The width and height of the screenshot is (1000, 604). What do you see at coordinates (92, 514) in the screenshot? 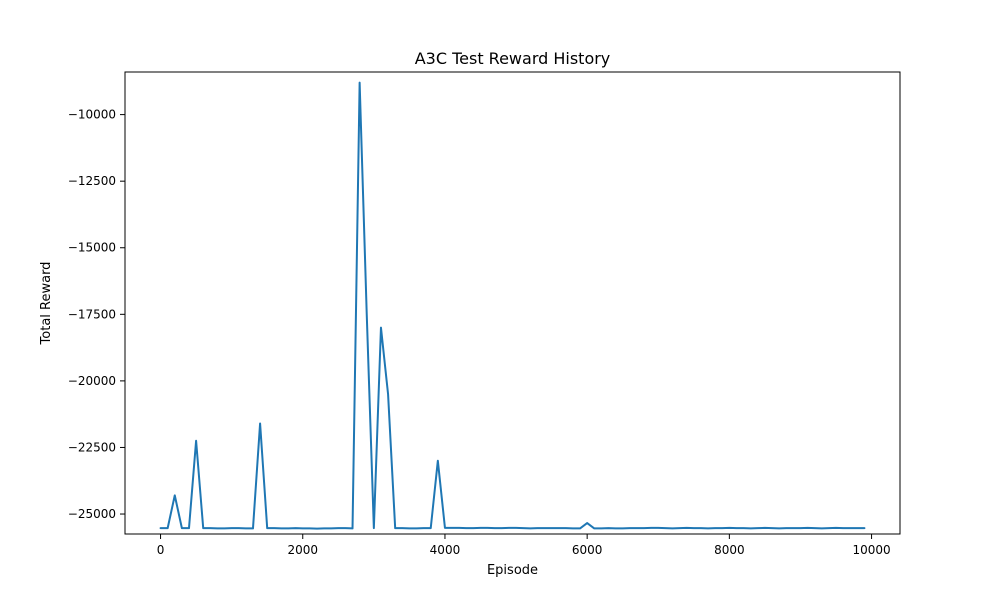
I see `y-tick-label: −25000` at bounding box center [92, 514].